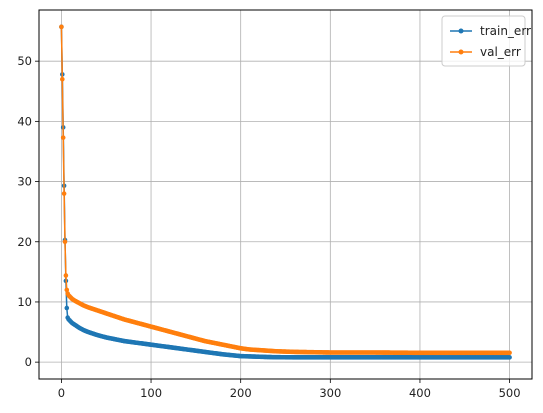  What do you see at coordinates (241, 393) in the screenshot?
I see `x-tick-label: 200` at bounding box center [241, 393].